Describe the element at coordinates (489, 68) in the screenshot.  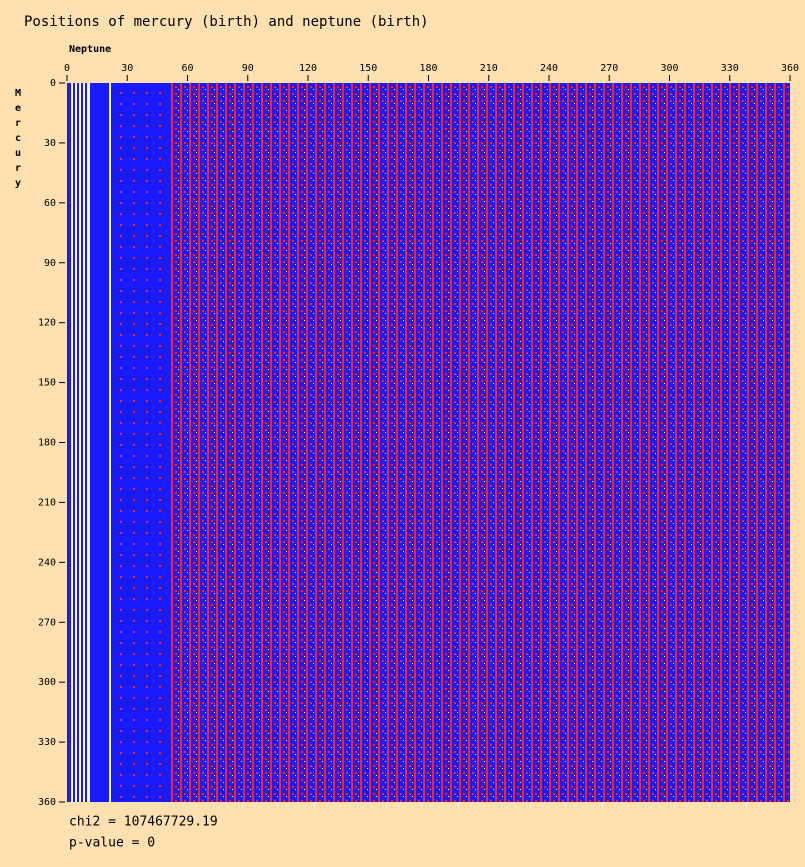
I see `x-tick-label: 210` at that location.